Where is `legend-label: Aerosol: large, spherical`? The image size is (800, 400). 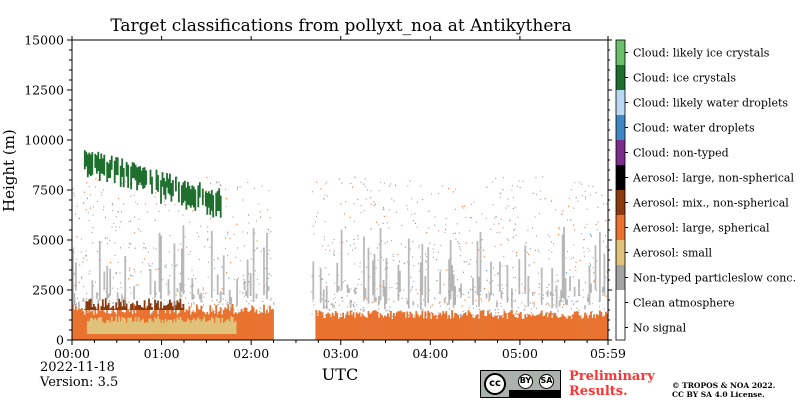
legend-label: Aerosol: large, spherical is located at coordinates (701, 228).